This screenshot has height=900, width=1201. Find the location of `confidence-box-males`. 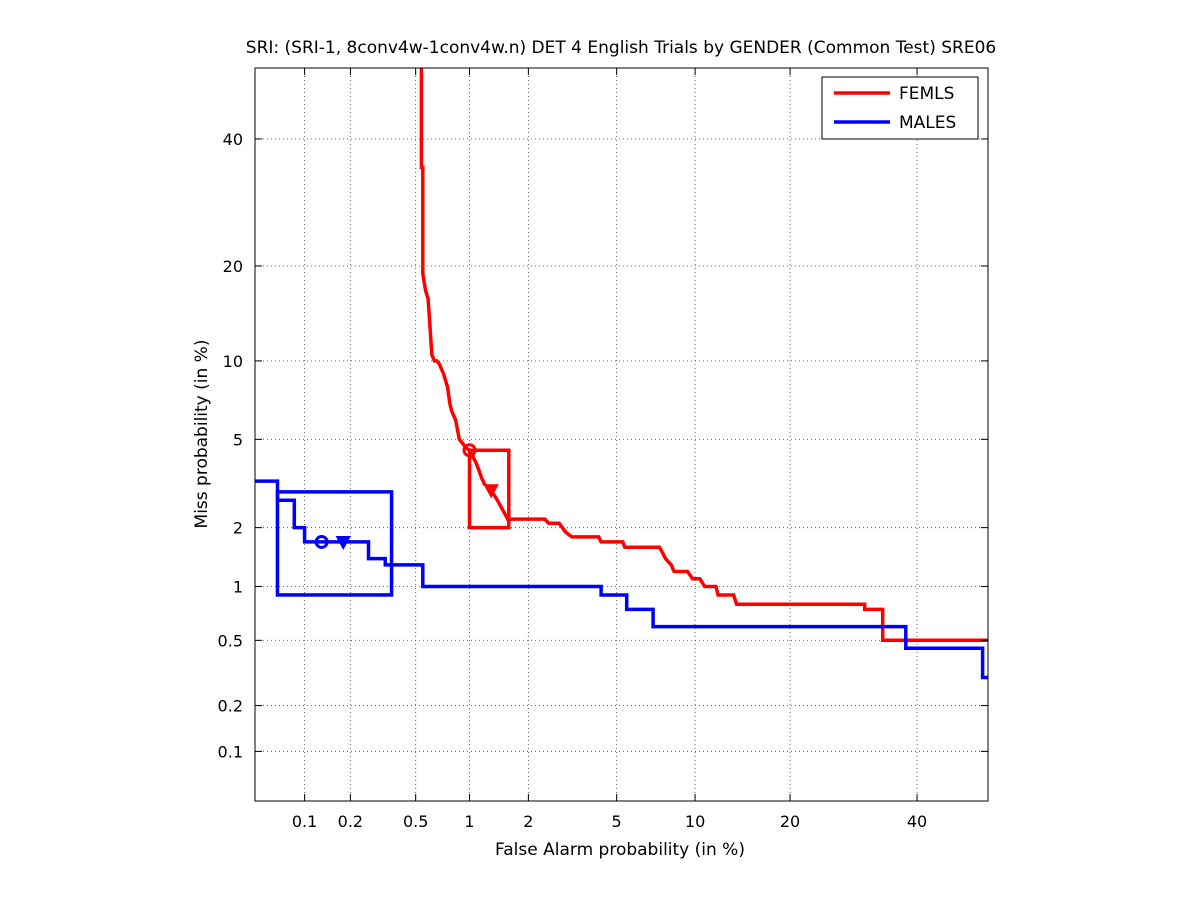

confidence-box-males is located at coordinates (334, 543).